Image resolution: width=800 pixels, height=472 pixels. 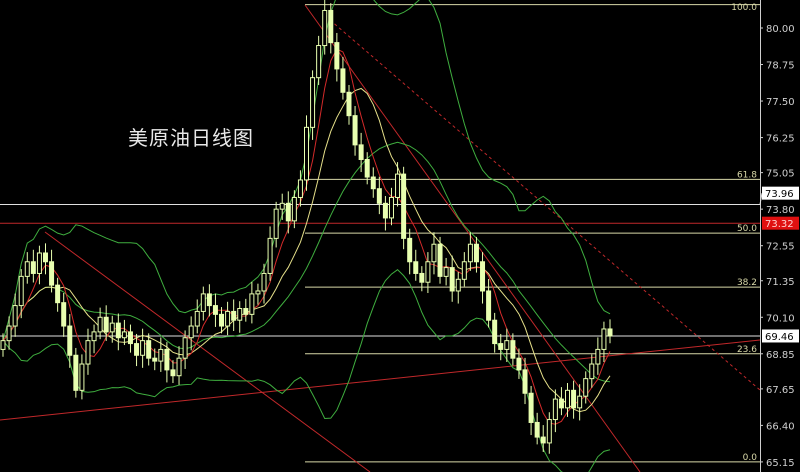 What do you see at coordinates (780, 355) in the screenshot?
I see `y-tick-label: 68.85` at bounding box center [780, 355].